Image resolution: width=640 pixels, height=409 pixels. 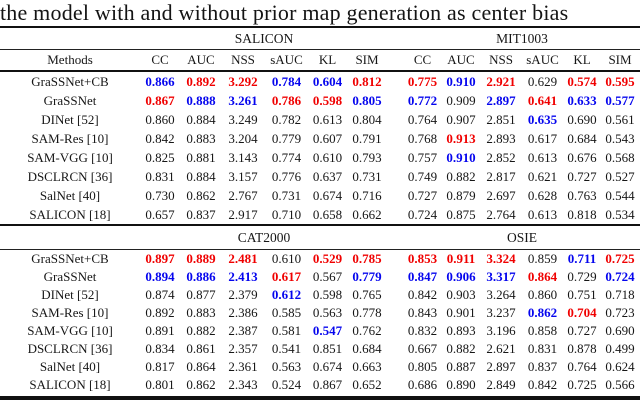 What do you see at coordinates (243, 119) in the screenshot?
I see `value-cell: 3.249` at bounding box center [243, 119].